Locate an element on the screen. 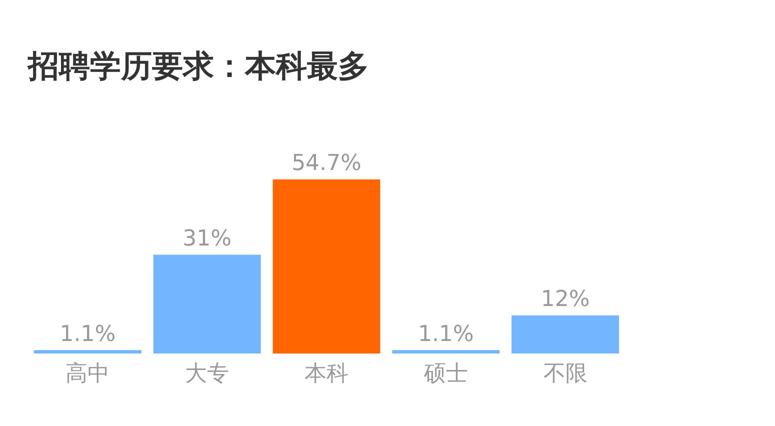 The image size is (775, 426). x-tick-label: 大专 is located at coordinates (207, 374).